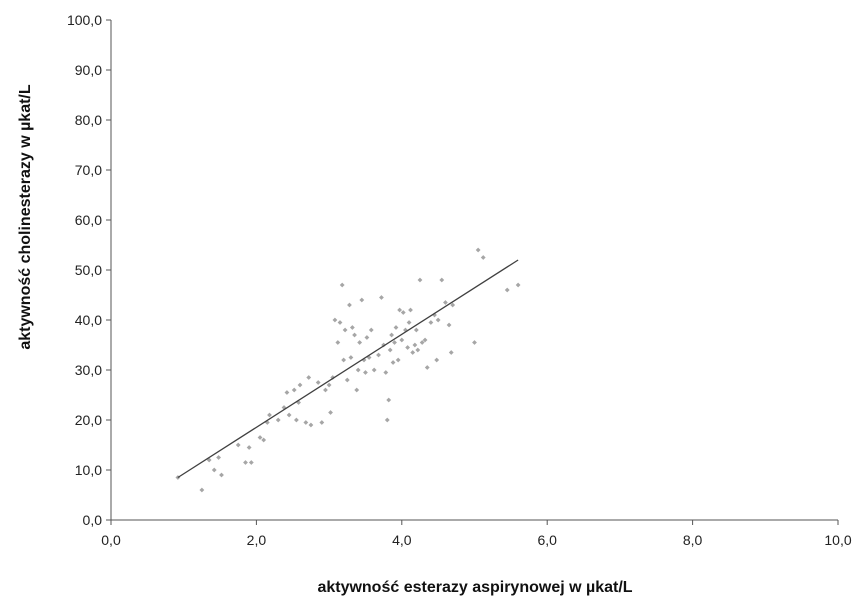 The width and height of the screenshot is (860, 610). I want to click on y-tick-label: 80,0, so click(88, 120).